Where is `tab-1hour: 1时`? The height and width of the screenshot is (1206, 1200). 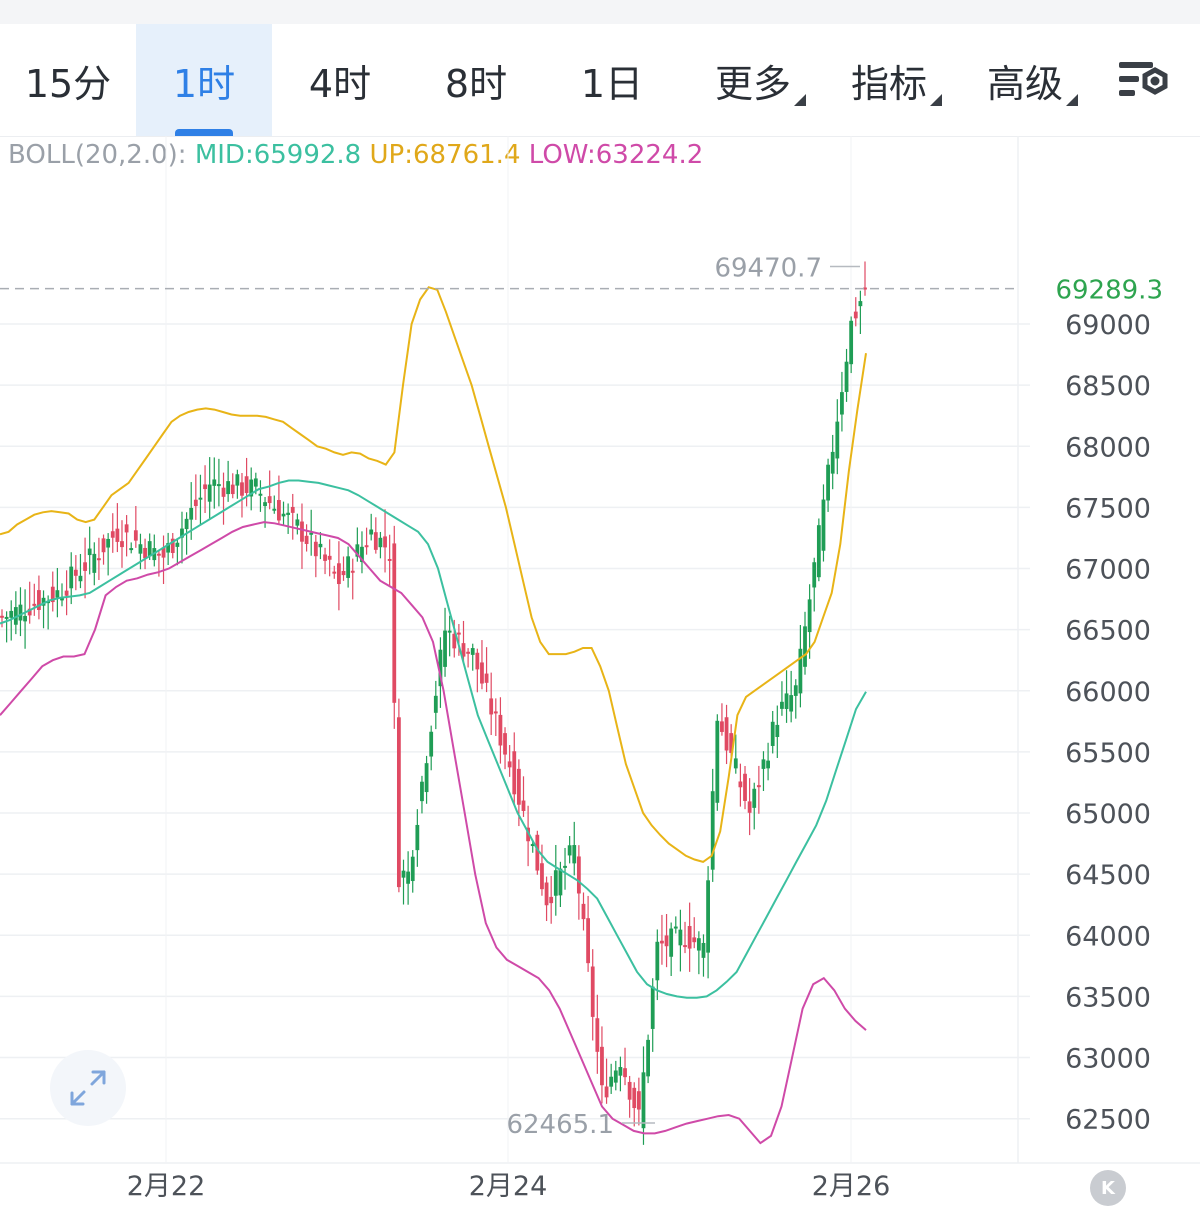
tab-1hour: 1时 is located at coordinates (204, 80).